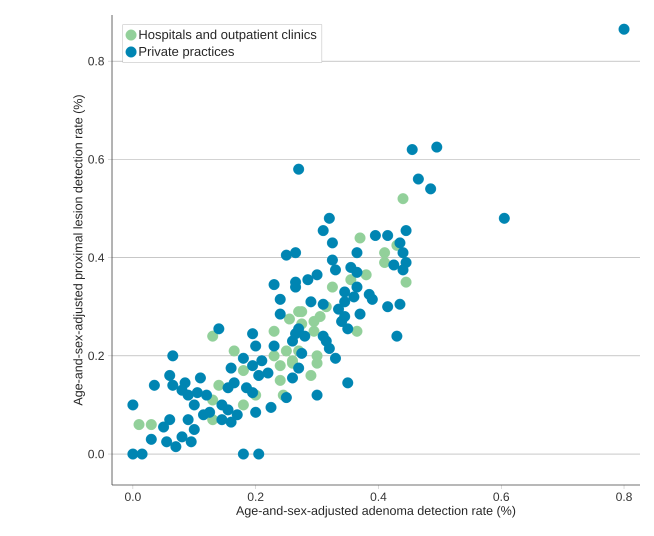 This screenshot has height=536, width=654. What do you see at coordinates (227, 36) in the screenshot?
I see `legend-label: Hospitals and outpatient clinics` at bounding box center [227, 36].